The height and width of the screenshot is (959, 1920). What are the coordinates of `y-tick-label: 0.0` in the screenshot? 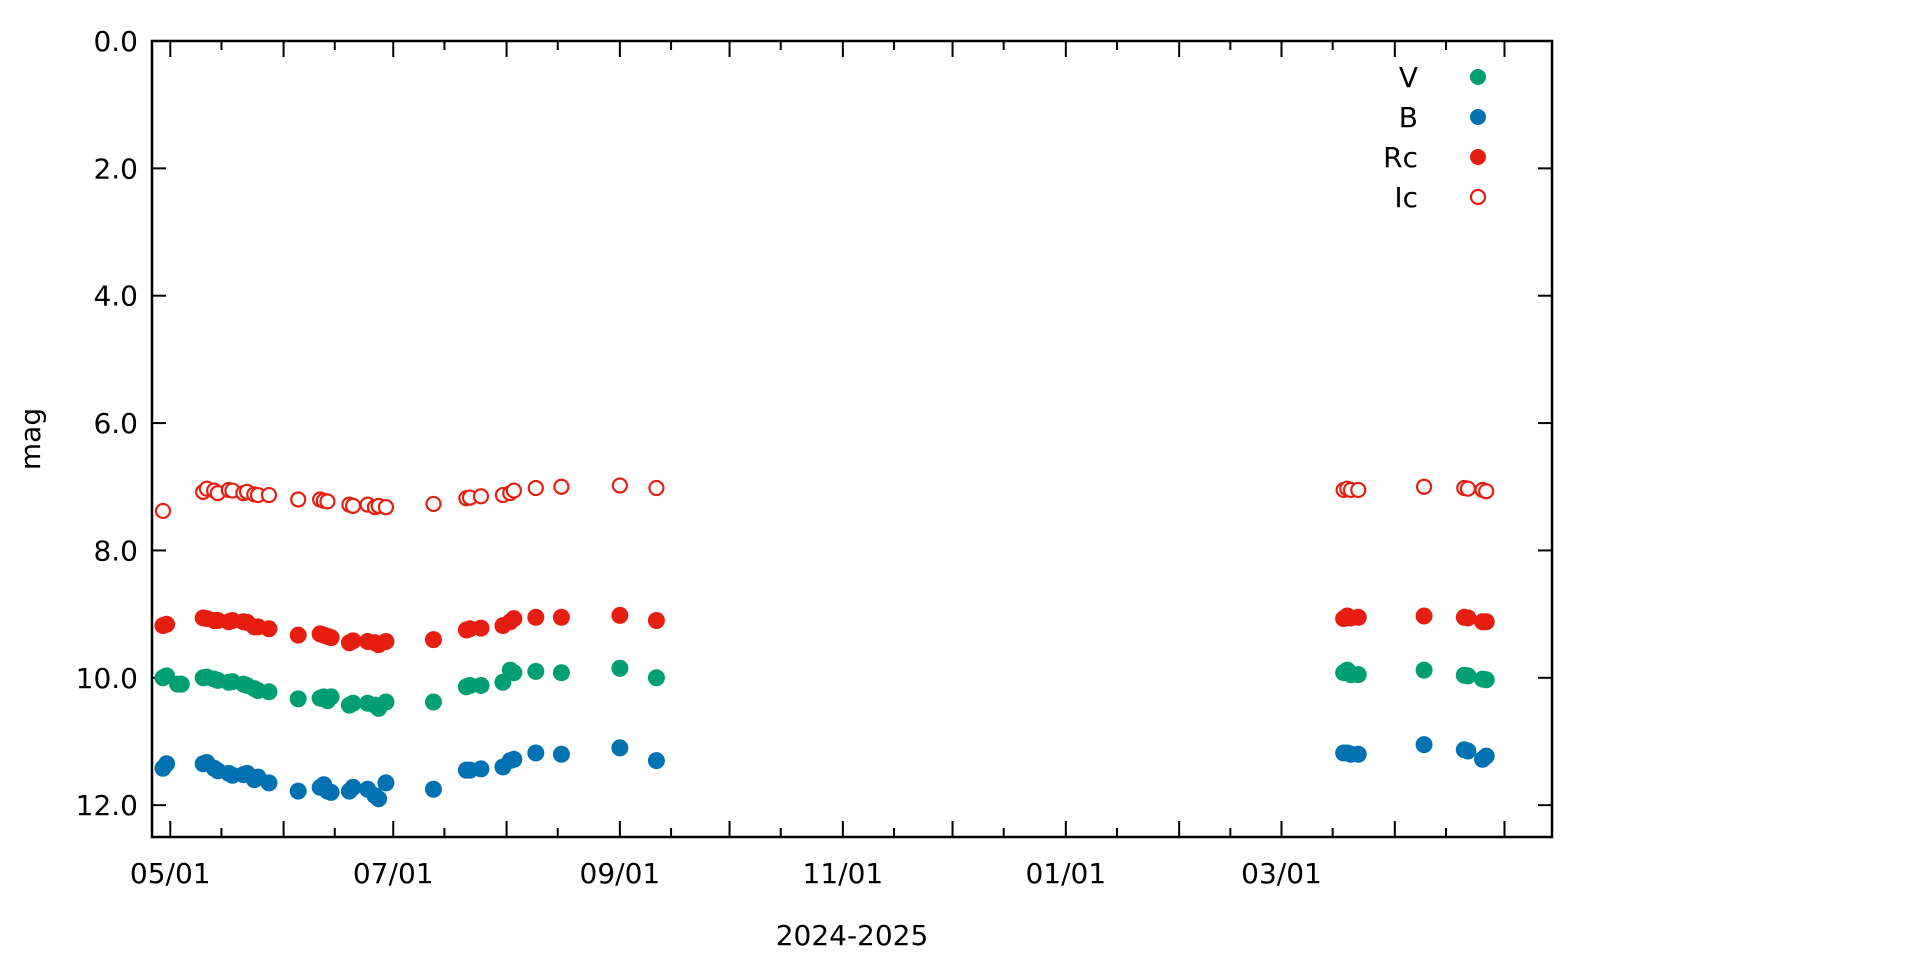 It's located at (115, 41).